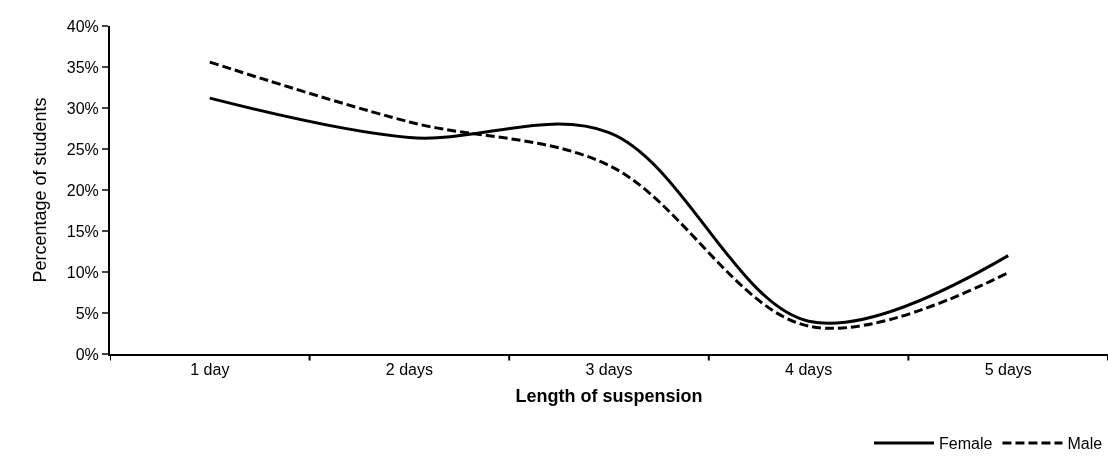  Describe the element at coordinates (82, 190) in the screenshot. I see `y-tick-label: 20%` at that location.